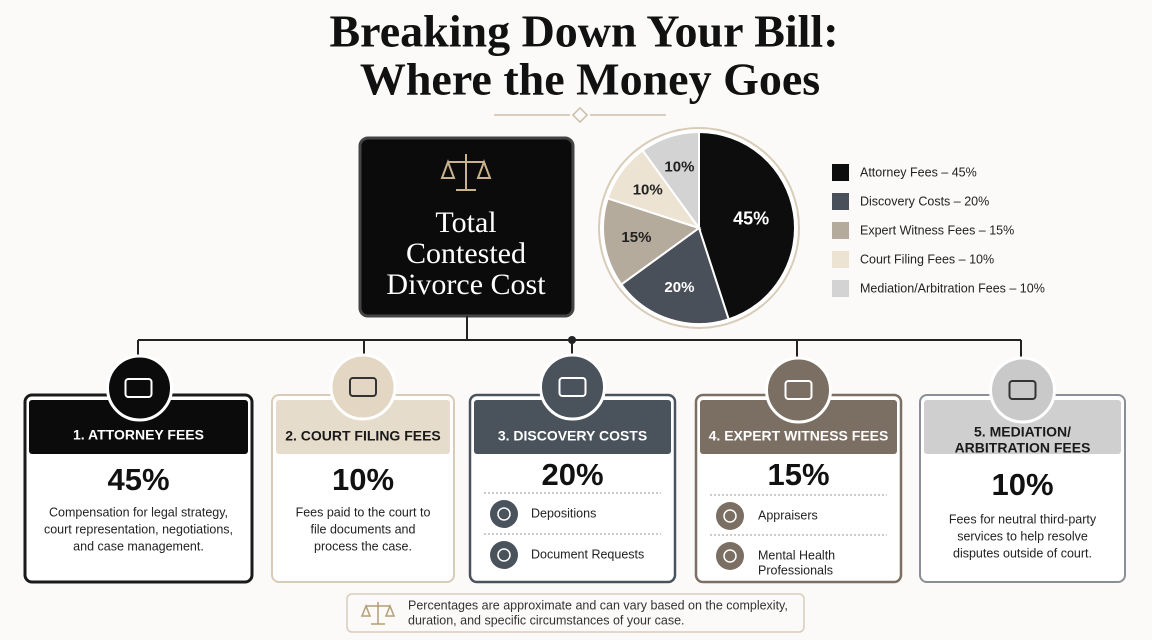  What do you see at coordinates (363, 512) in the screenshot?
I see `card-description: Fees paid to the court to` at bounding box center [363, 512].